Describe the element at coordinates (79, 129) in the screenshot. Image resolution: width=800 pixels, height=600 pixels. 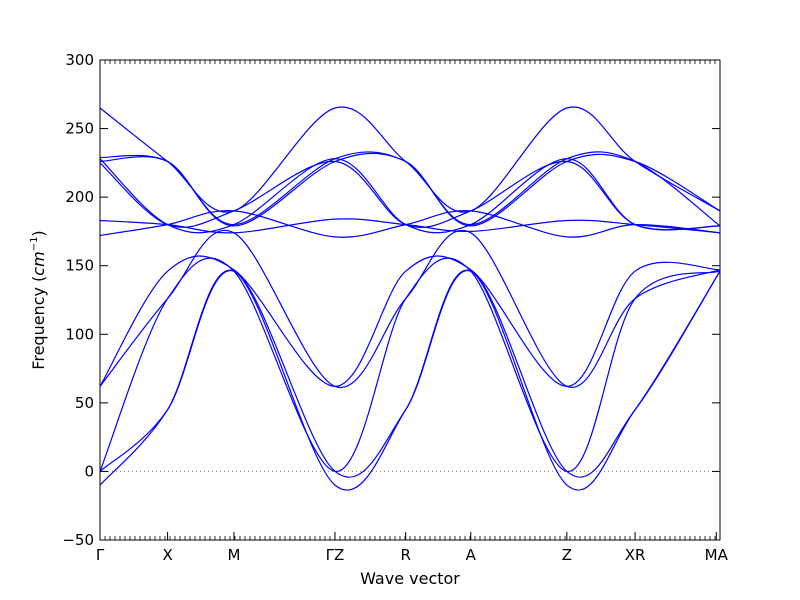
I see `y-tick-label: 250` at that location.